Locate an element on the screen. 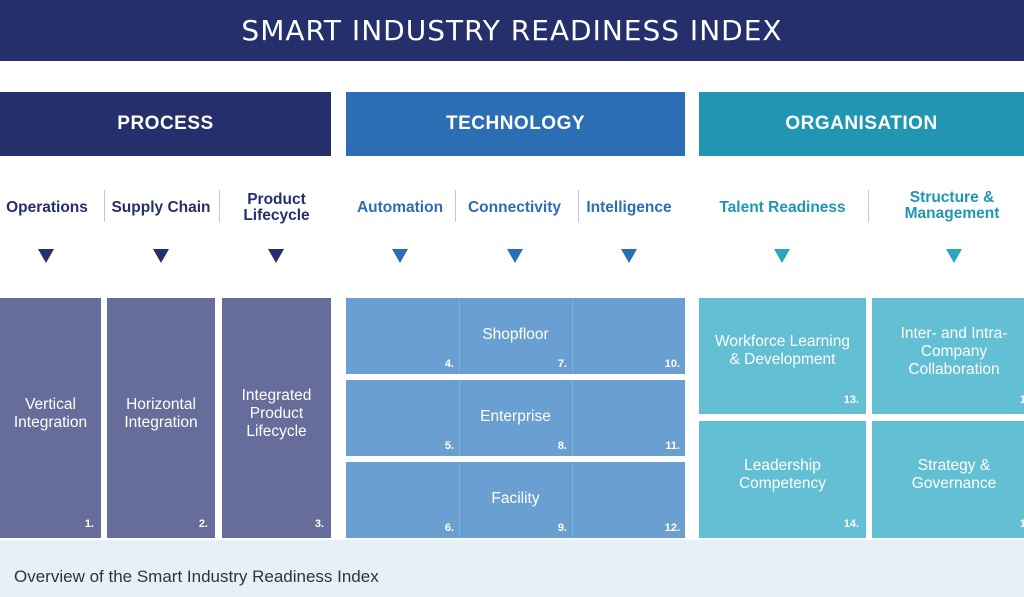 This screenshot has height=597, width=1024. row-label: Shopfloor is located at coordinates (515, 334).